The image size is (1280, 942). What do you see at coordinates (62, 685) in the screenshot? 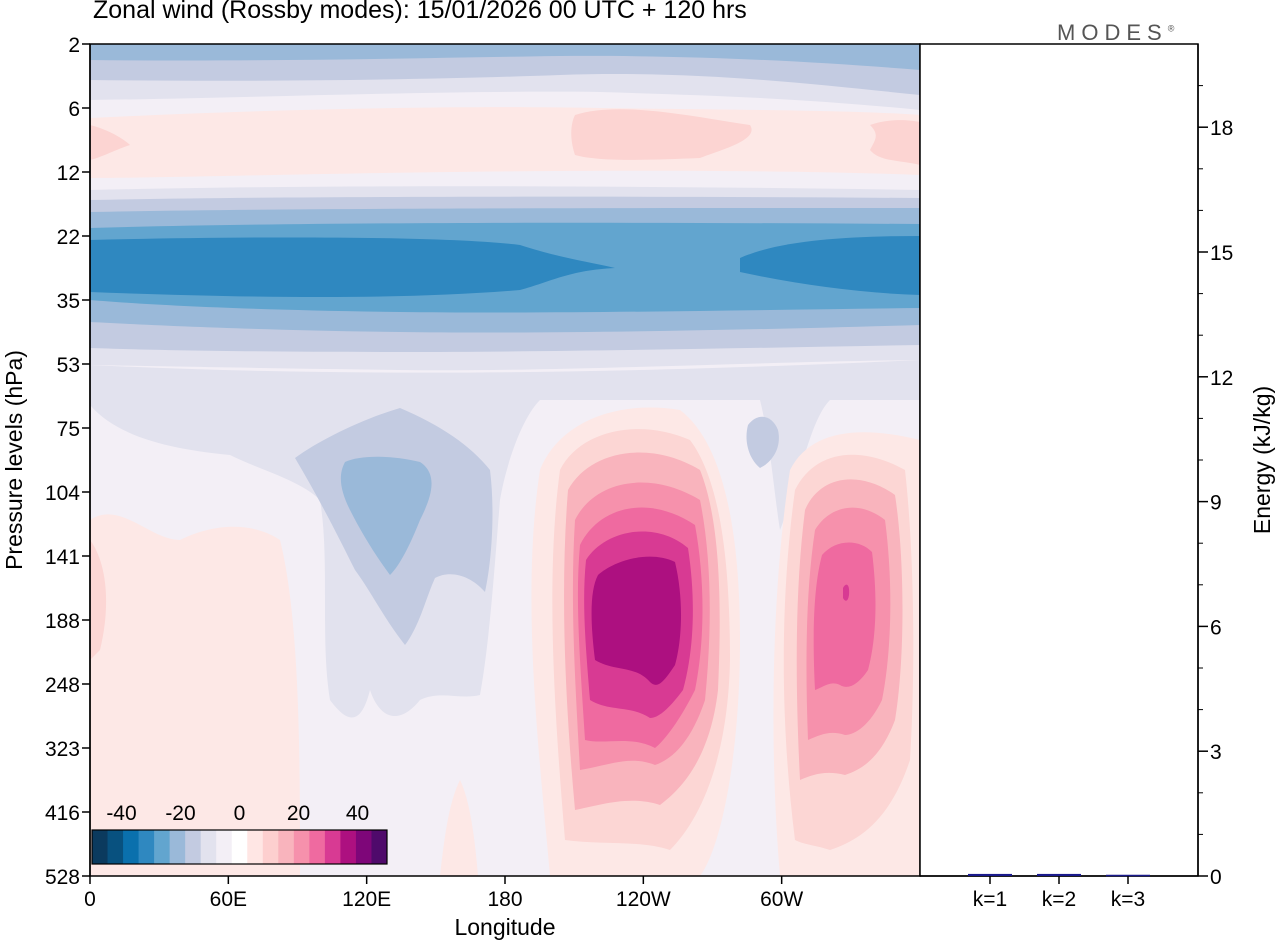
I see `y-tick-label: 248` at bounding box center [62, 685].